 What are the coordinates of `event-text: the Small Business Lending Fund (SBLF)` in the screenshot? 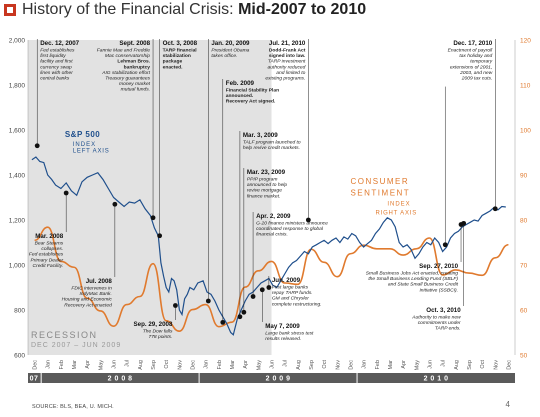 It's located at (413, 279).